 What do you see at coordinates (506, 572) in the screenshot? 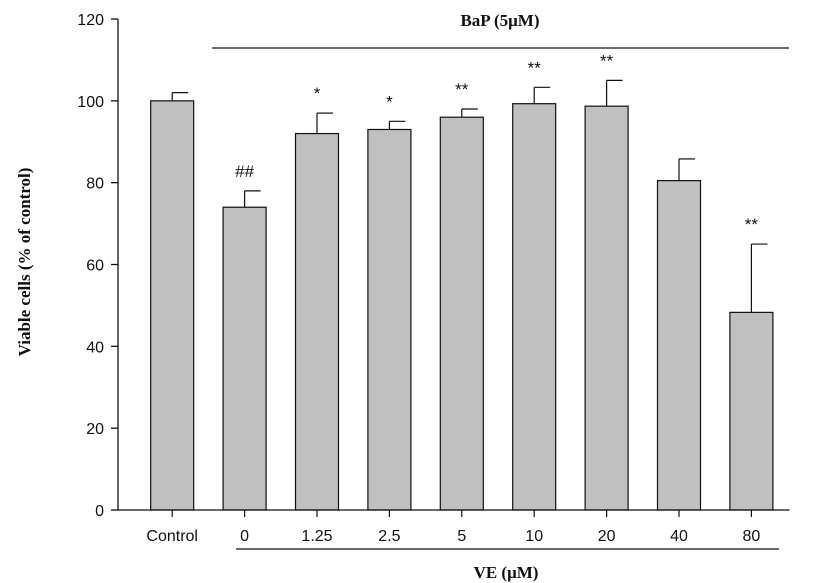
I see `x-axis-label: VE (μM)` at bounding box center [506, 572].